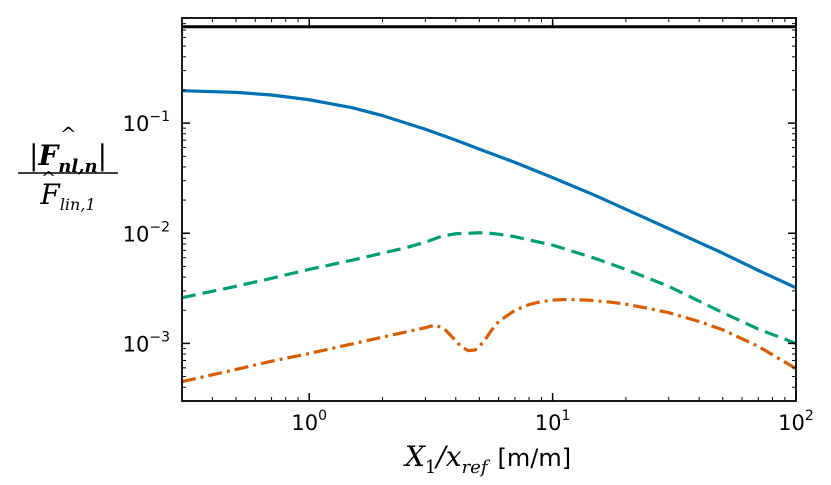 The width and height of the screenshot is (831, 485). I want to click on y-label-den-hat: ^, so click(48, 178).